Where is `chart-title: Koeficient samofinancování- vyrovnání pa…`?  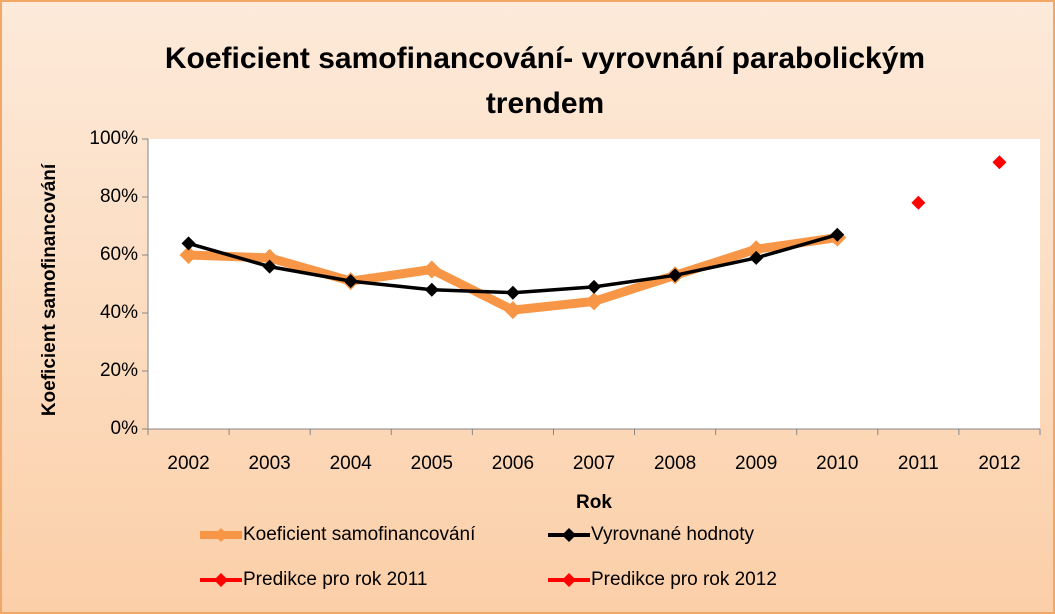 chart-title: Koeficient samofinancování- vyrovnání pa… is located at coordinates (545, 81).